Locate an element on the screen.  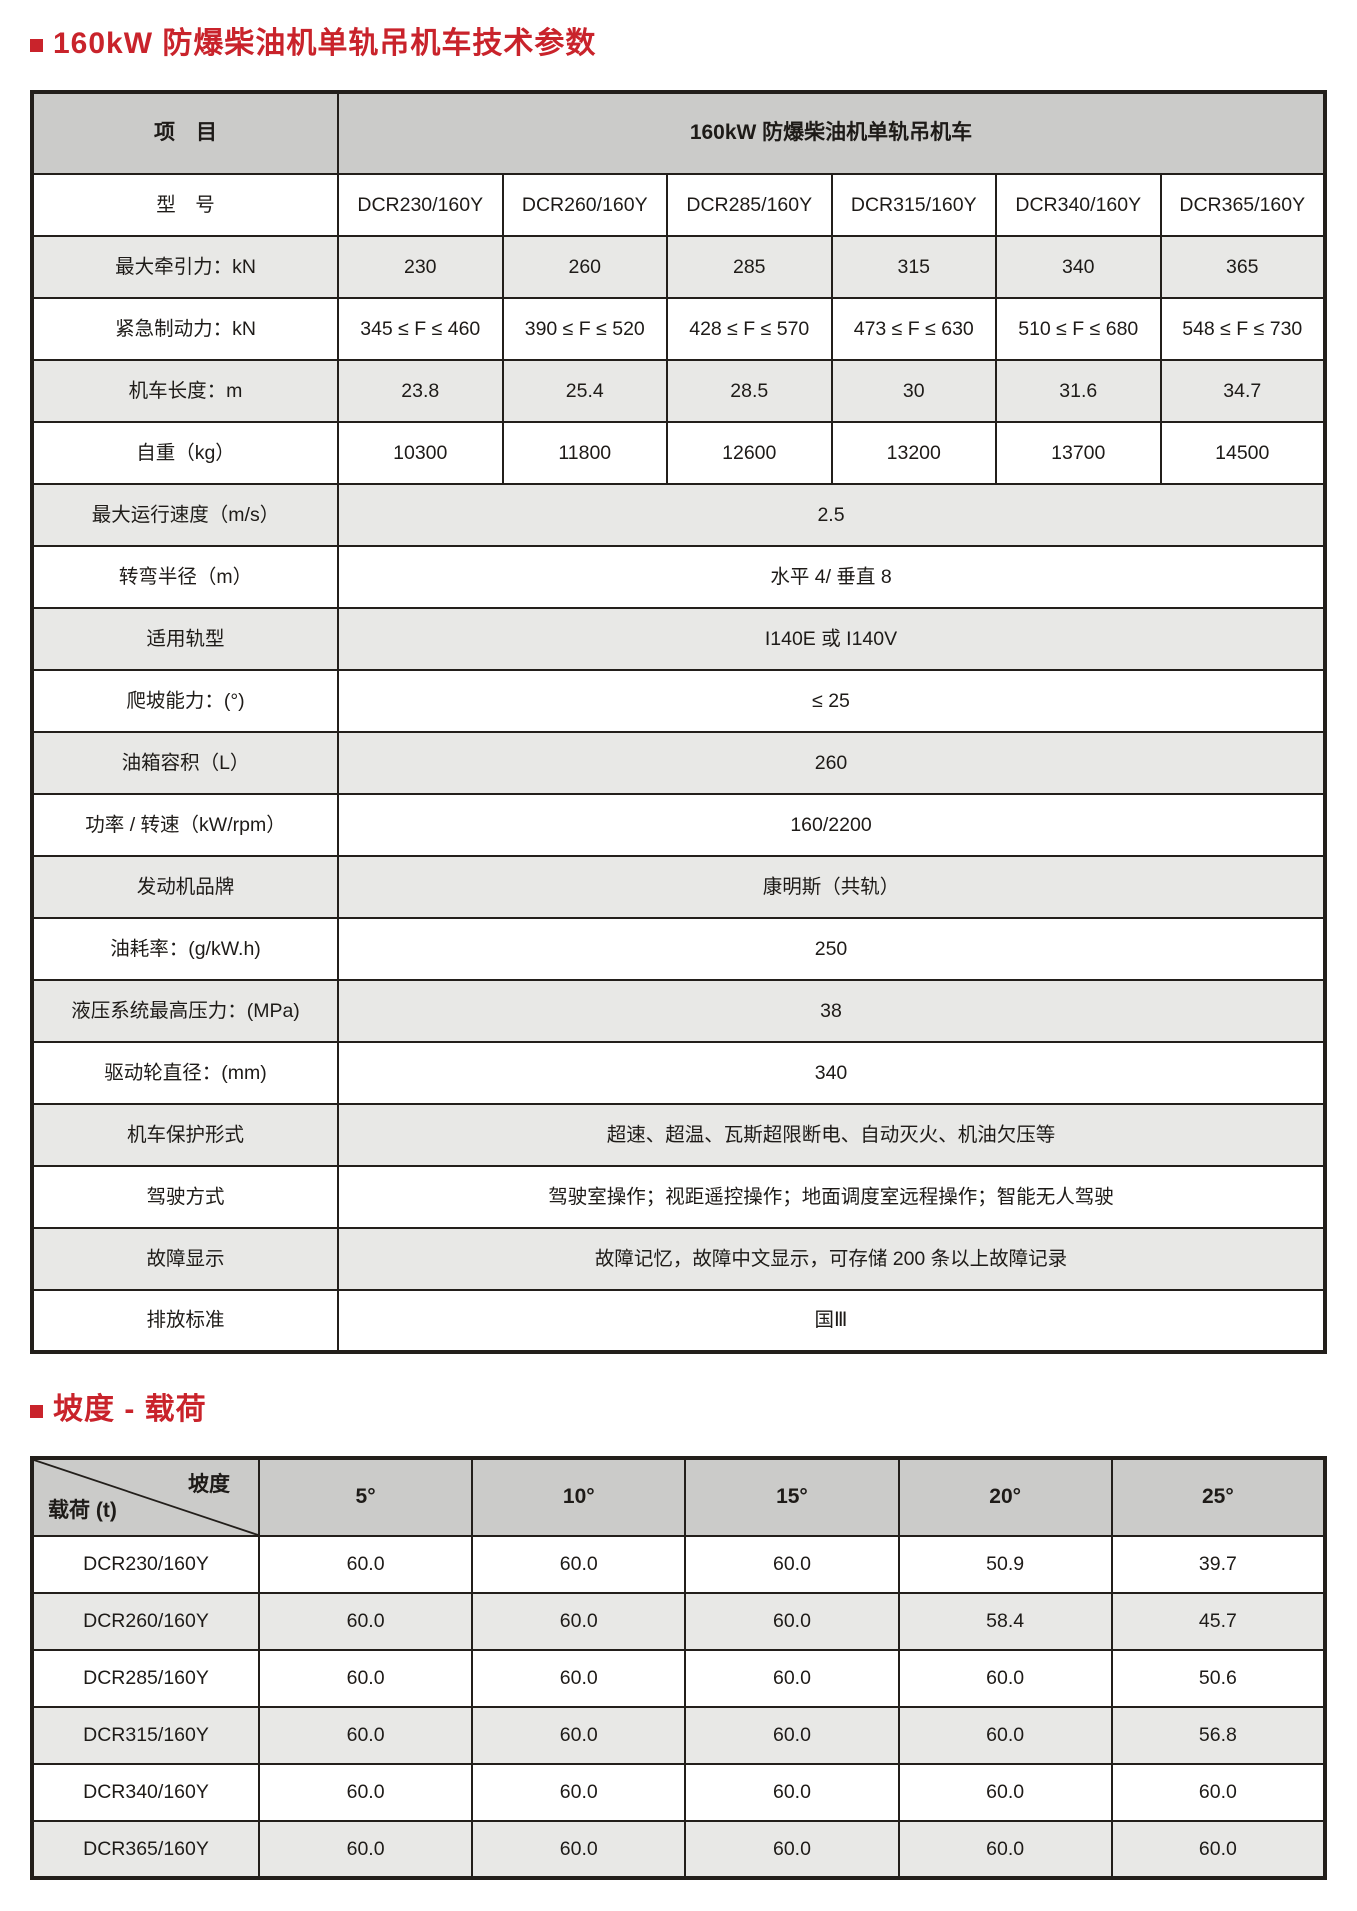
spec-cell-merged: 故障记忆，故障中文显示，可存储 200 条以上故障记录 is located at coordinates (831, 1259).